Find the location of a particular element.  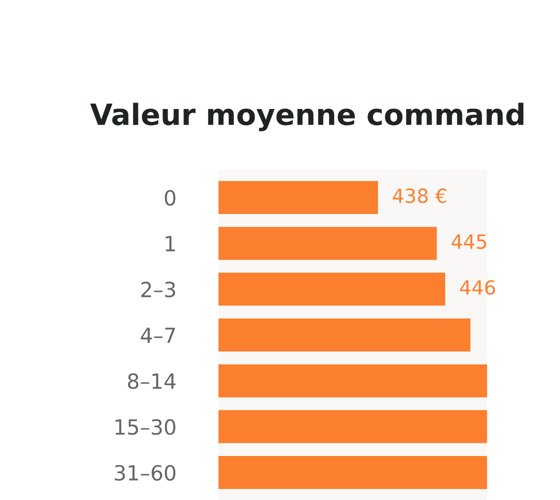

y-tick-label: 2–3 is located at coordinates (158, 290).